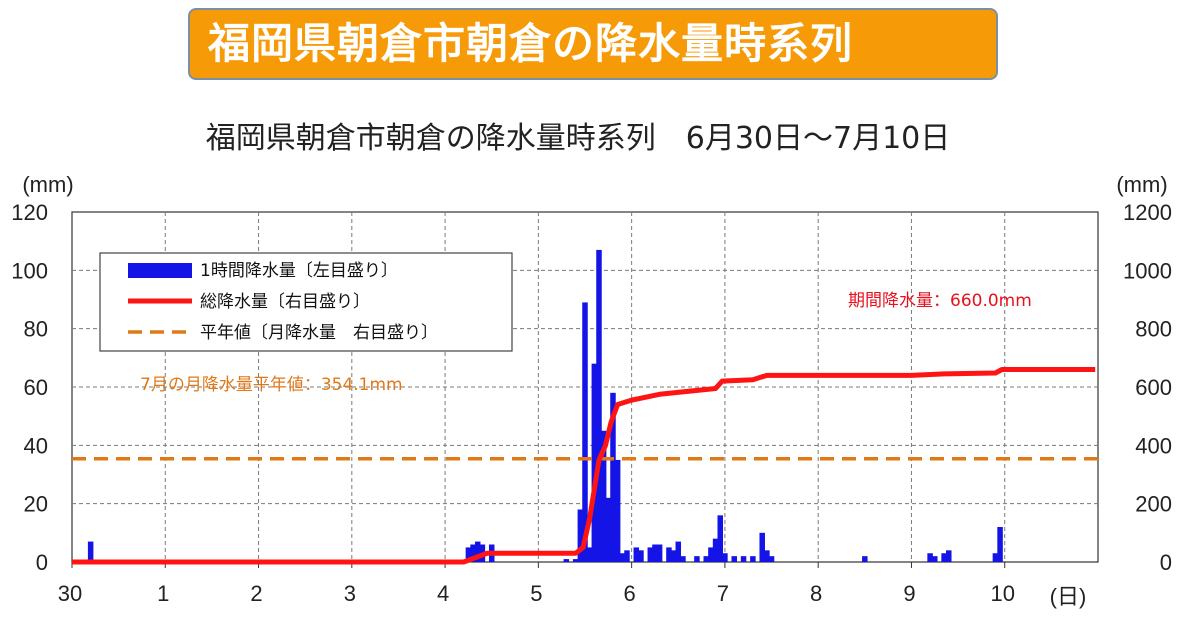 This screenshot has width=1188, height=628. What do you see at coordinates (350, 593) in the screenshot?
I see `x-tick: 3` at bounding box center [350, 593].